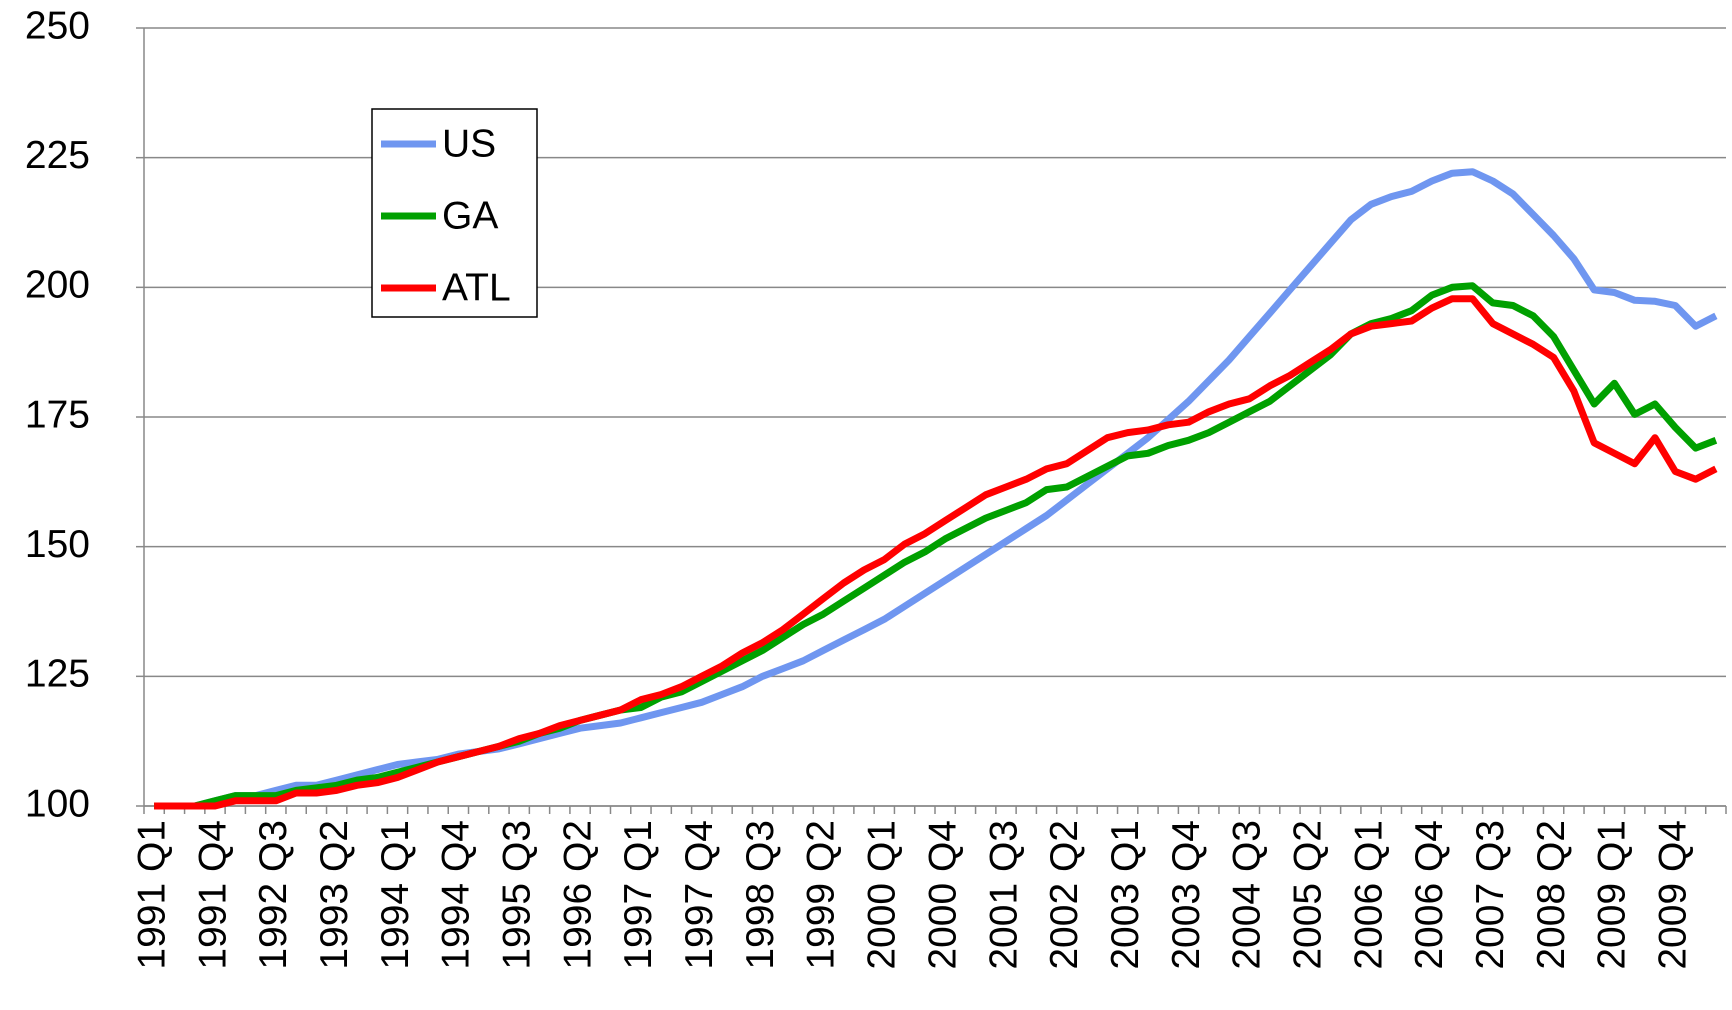 The height and width of the screenshot is (1010, 1732). I want to click on y-tick-label: 100, so click(57, 803).